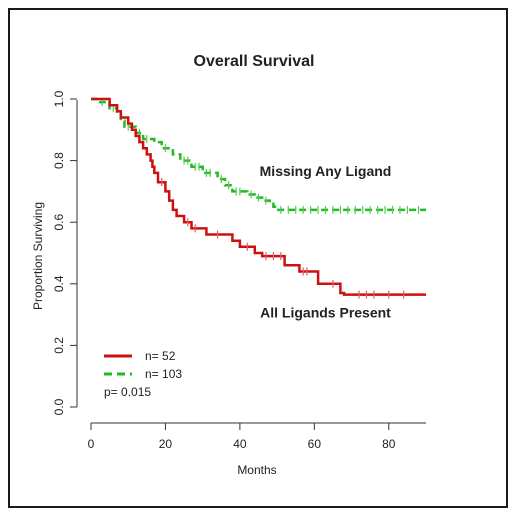 Image resolution: width=520 pixels, height=518 pixels. Describe the element at coordinates (256, 470) in the screenshot. I see `x-axis-title: Months` at that location.